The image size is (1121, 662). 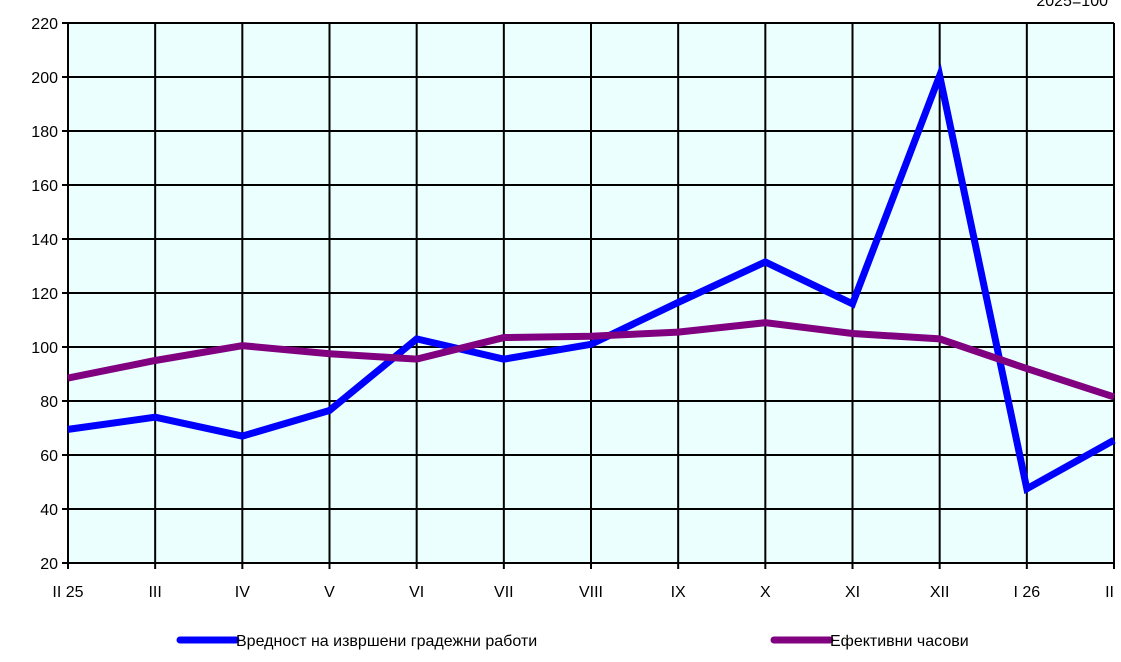 What do you see at coordinates (940, 592) in the screenshot?
I see `x-tick-label: XII` at bounding box center [940, 592].